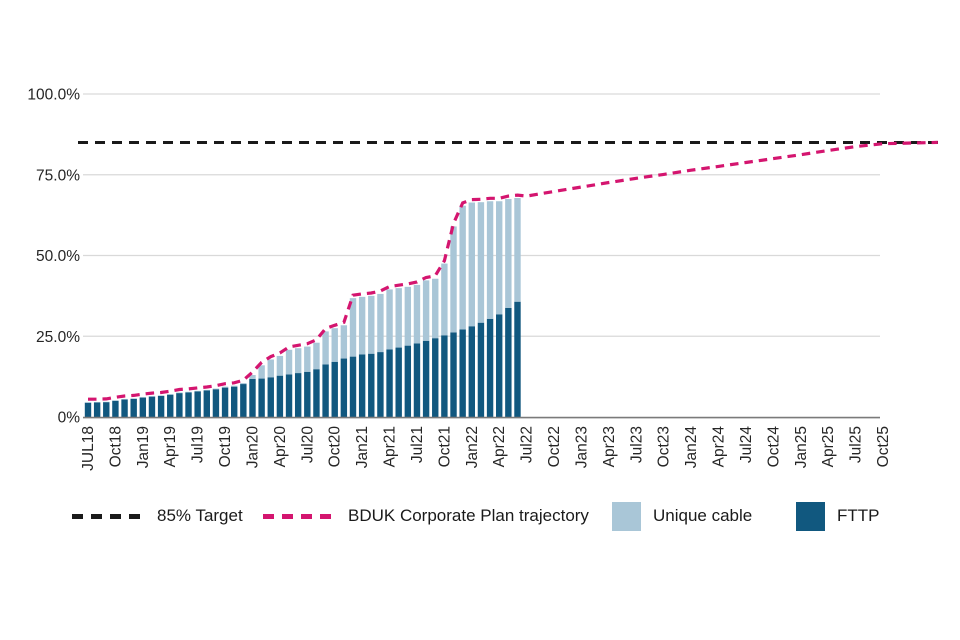 Image resolution: width=960 pixels, height=640 pixels. What do you see at coordinates (58, 256) in the screenshot?
I see `y-tick-label: 50.0%` at bounding box center [58, 256].